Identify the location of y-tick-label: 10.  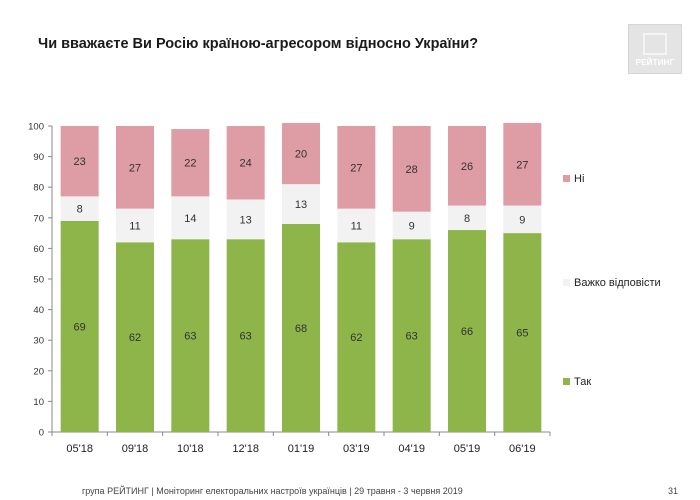
(38, 402).